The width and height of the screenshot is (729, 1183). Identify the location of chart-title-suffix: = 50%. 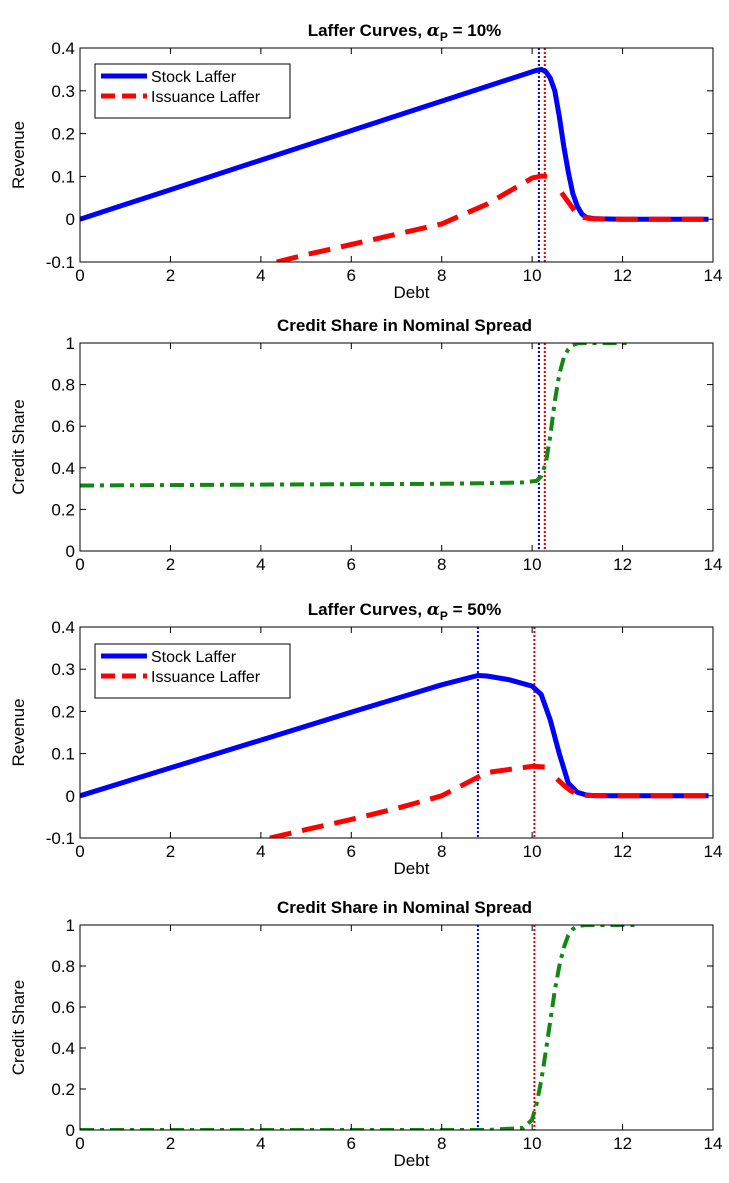
(474, 609).